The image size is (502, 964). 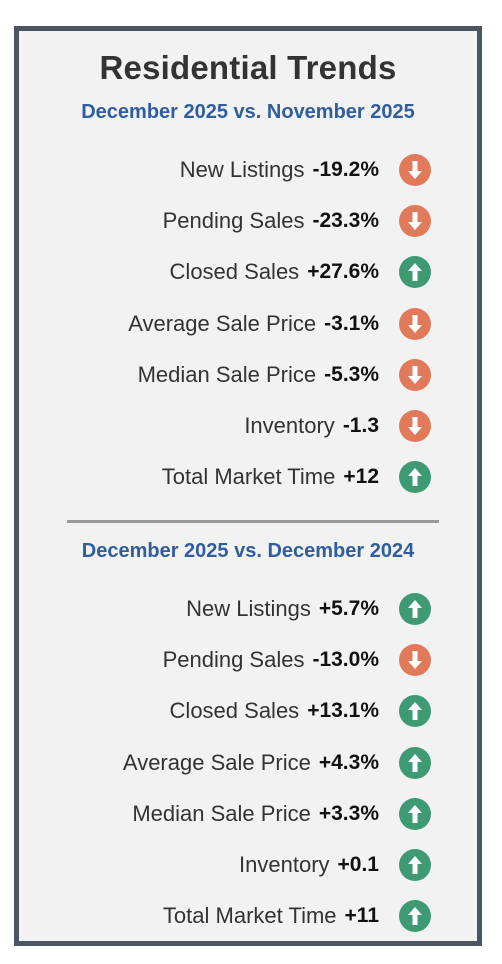 I want to click on trend-row: Average Sale Price +4.3%, so click(x=248, y=763).